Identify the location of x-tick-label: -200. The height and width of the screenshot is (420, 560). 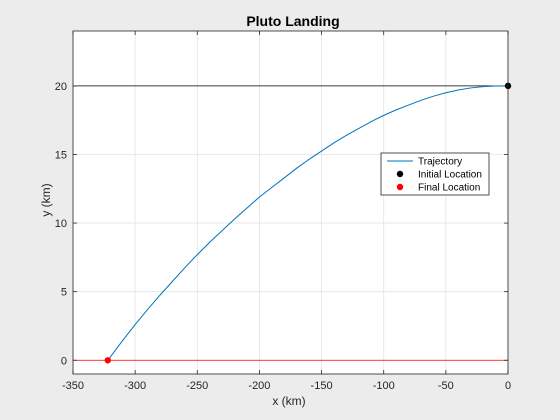
(259, 386).